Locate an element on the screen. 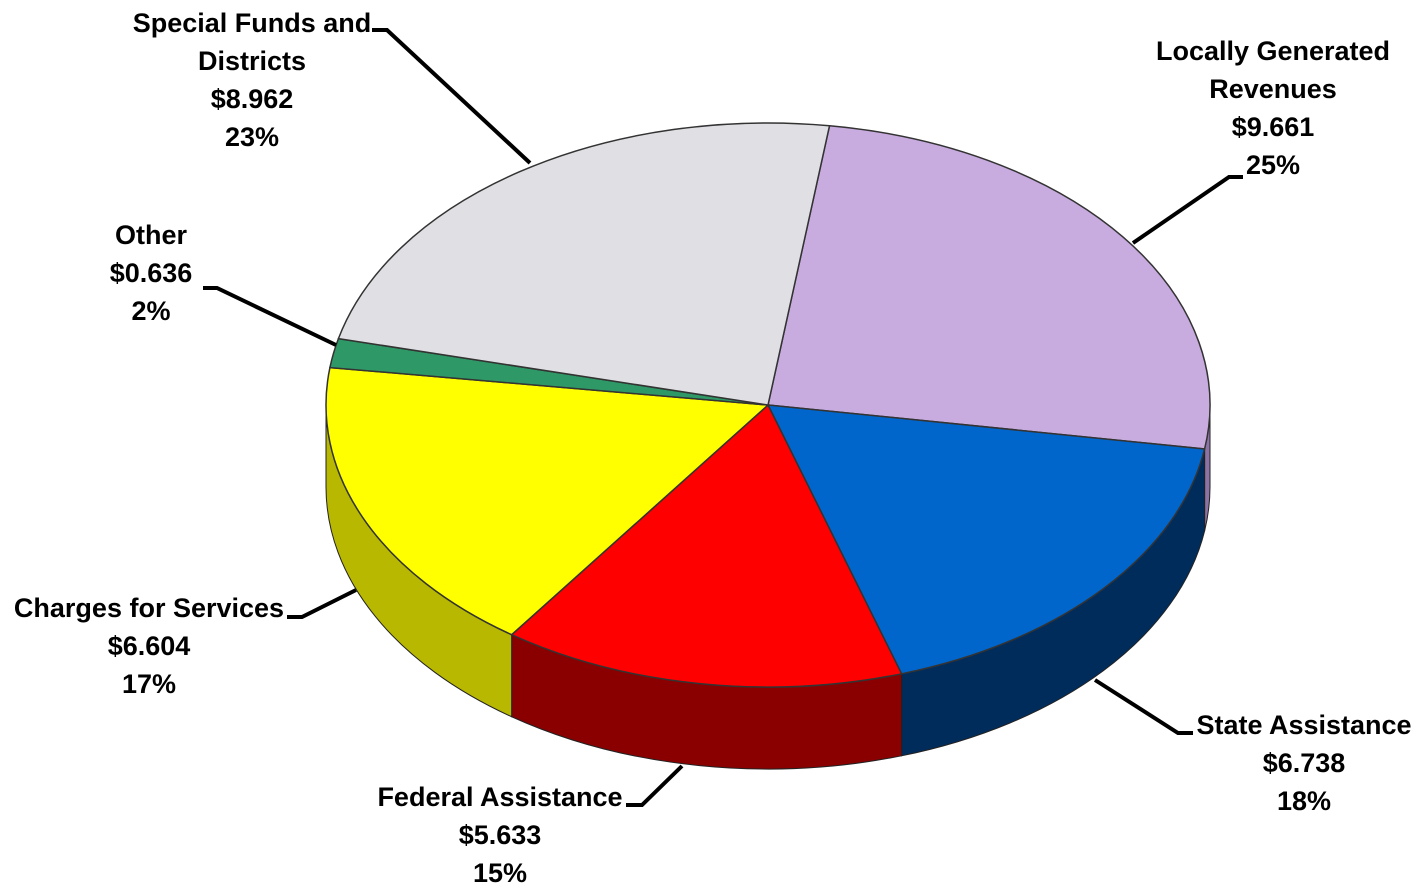 The height and width of the screenshot is (890, 1426). label-federal-assistance: Federal Assistance $5.633 15% is located at coordinates (499, 835).